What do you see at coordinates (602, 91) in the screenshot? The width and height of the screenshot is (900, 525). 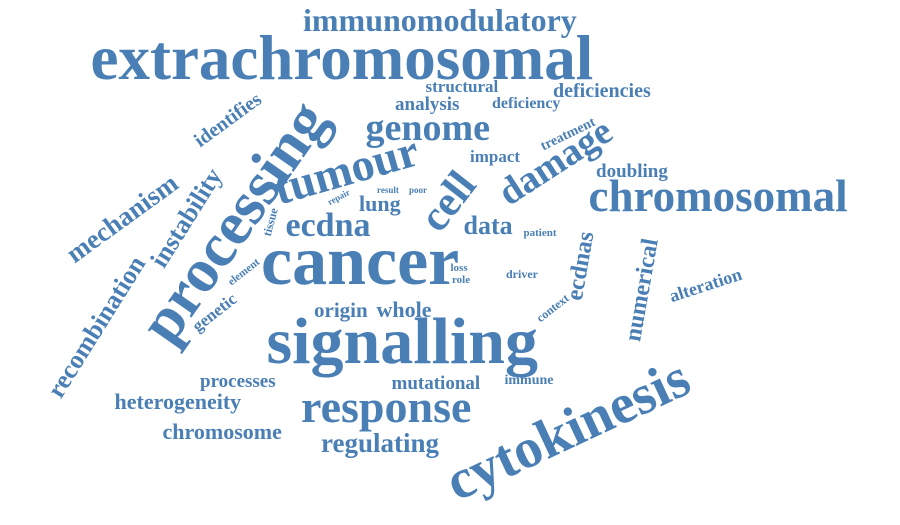 I see `word-deficiencies: deficiencies` at bounding box center [602, 91].